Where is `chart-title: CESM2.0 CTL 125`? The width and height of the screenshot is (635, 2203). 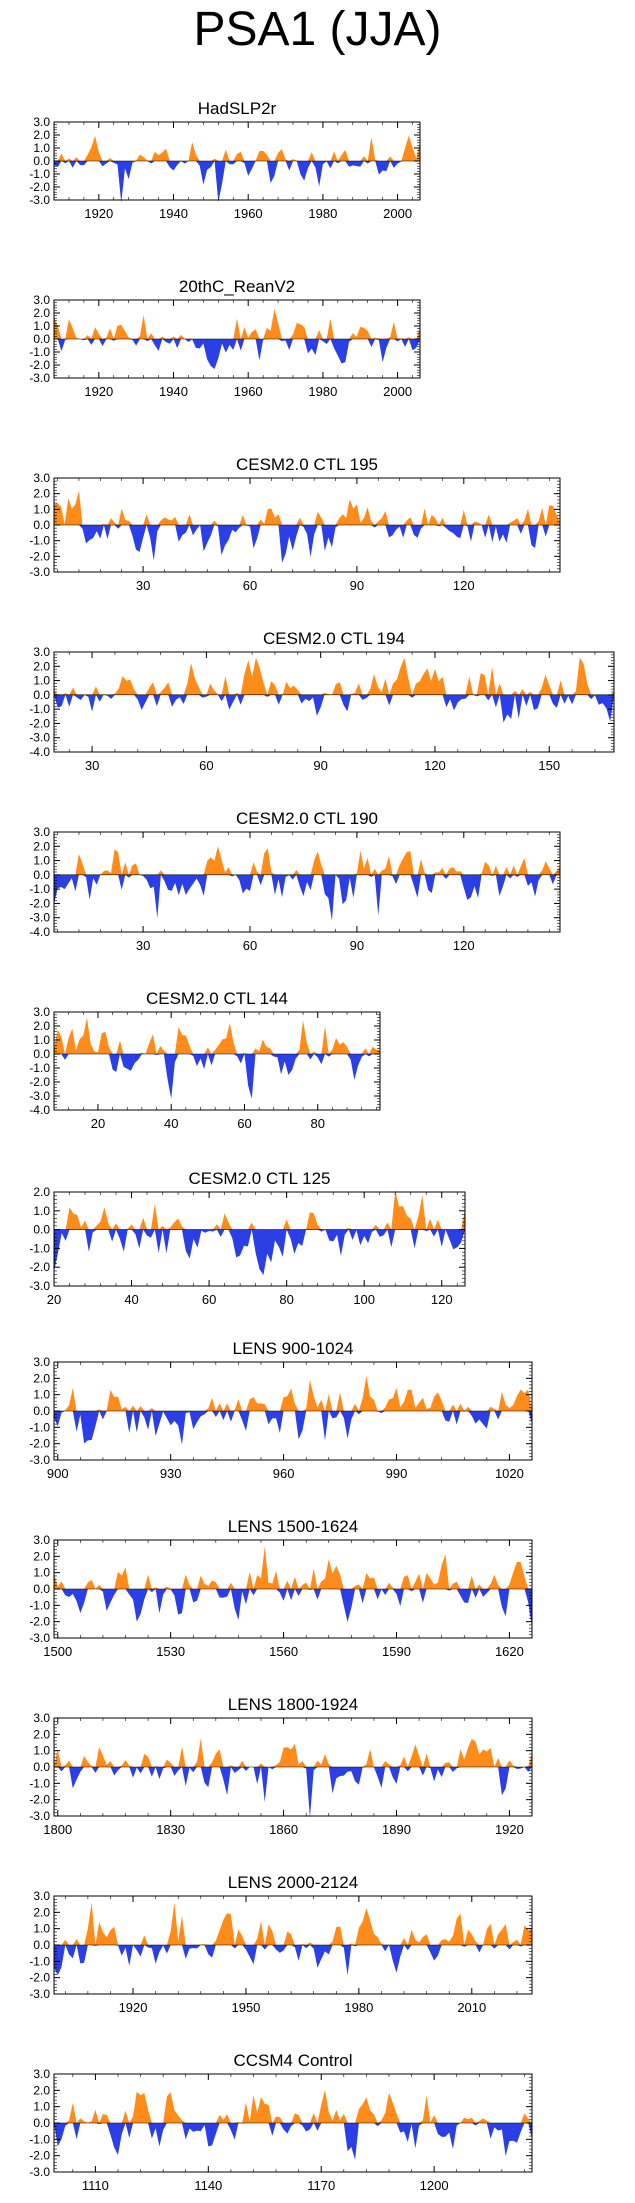
chart-title: CESM2.0 CTL 125 is located at coordinates (259, 1178).